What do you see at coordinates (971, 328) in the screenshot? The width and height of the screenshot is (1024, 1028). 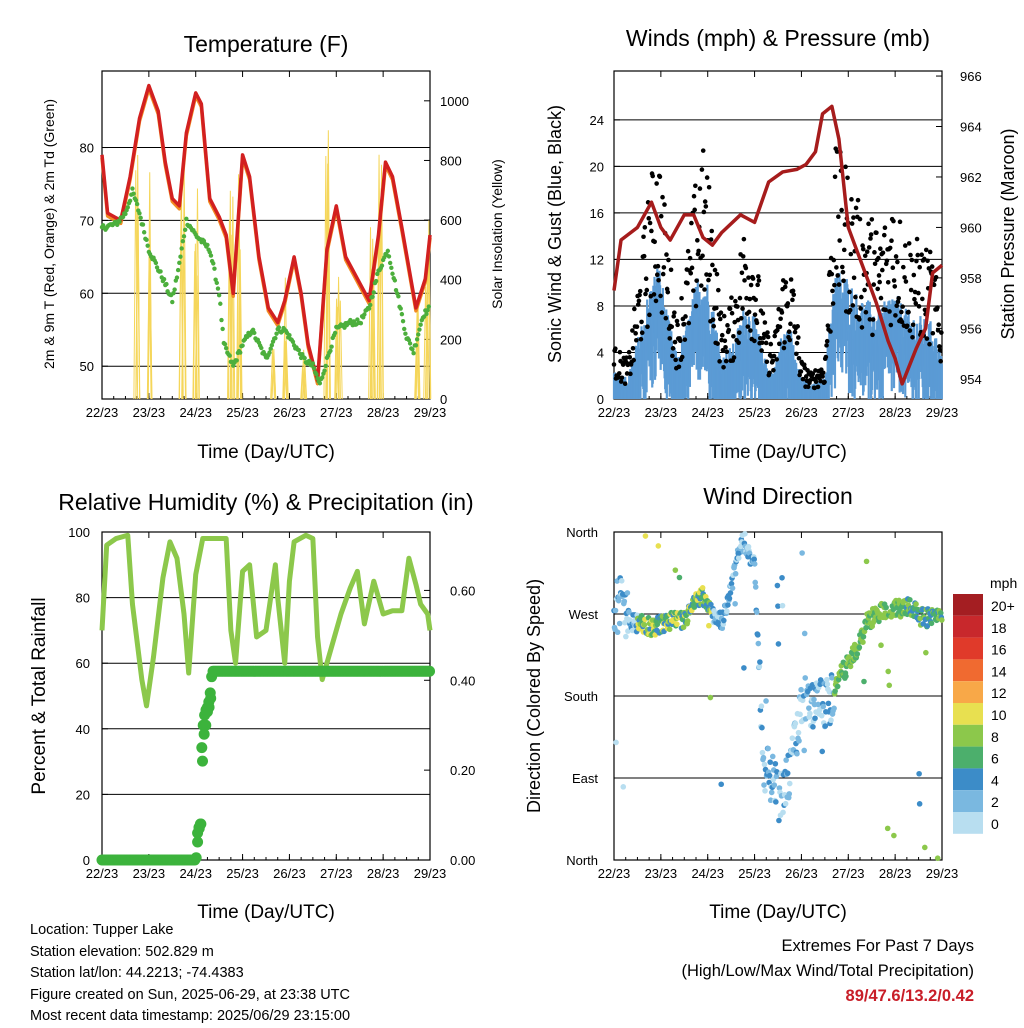 I see `winds-y2tick-label: 956` at bounding box center [971, 328].